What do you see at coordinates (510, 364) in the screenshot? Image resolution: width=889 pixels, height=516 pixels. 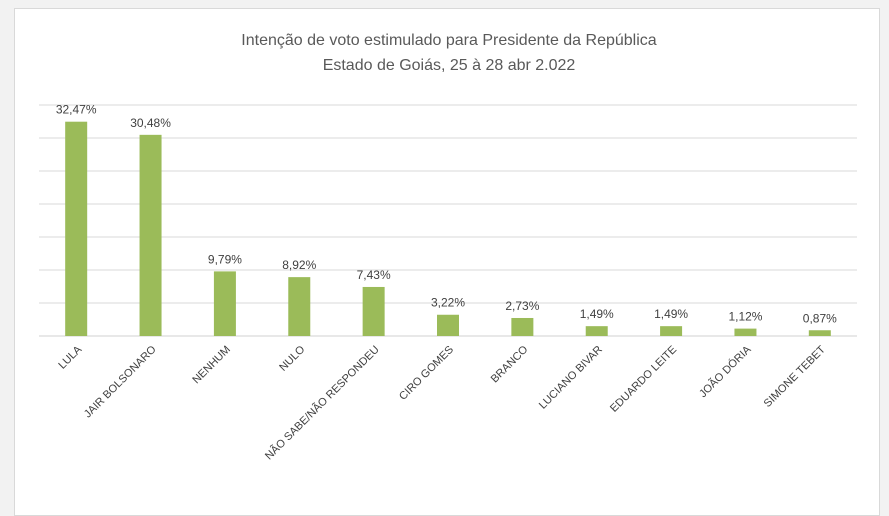 I see `category-label: BRANCO` at bounding box center [510, 364].